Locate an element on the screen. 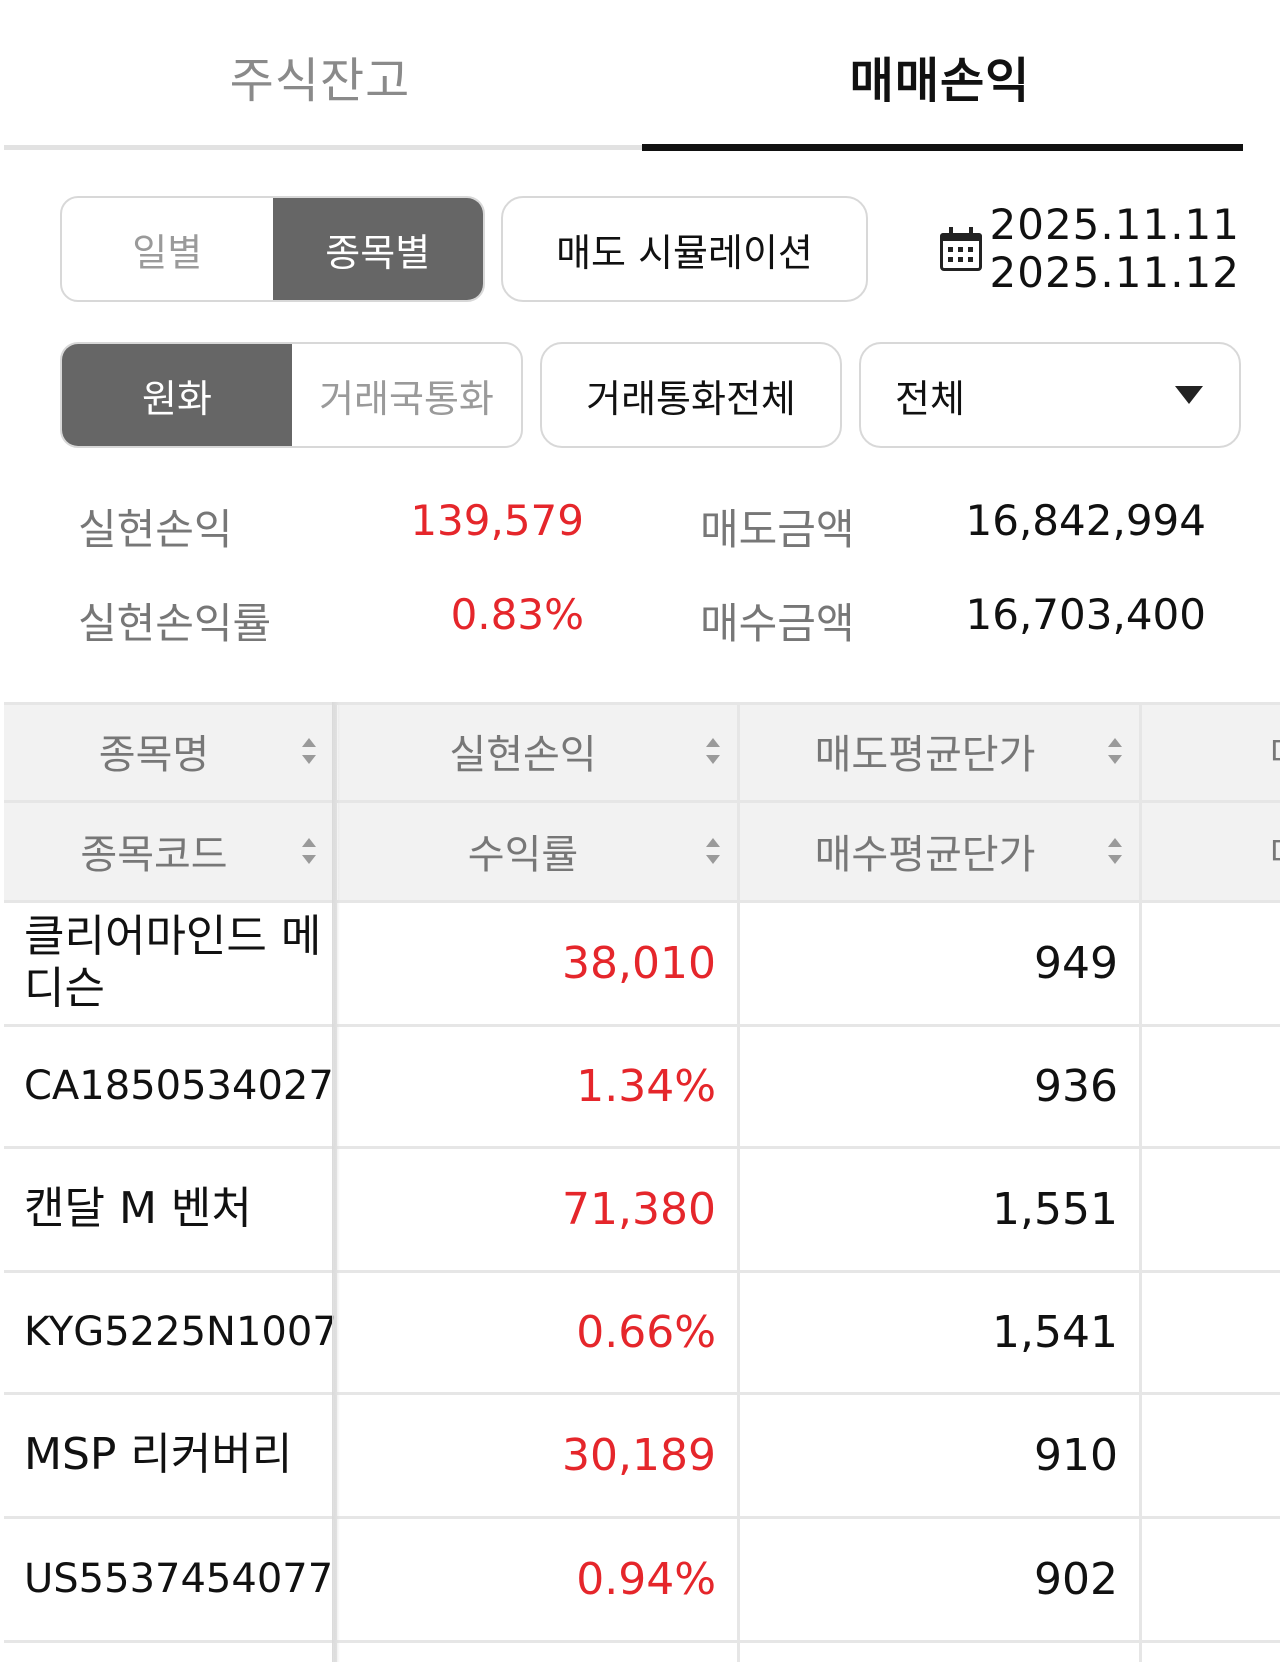  stock-code: KYG5225N1007 is located at coordinates (181, 1332).